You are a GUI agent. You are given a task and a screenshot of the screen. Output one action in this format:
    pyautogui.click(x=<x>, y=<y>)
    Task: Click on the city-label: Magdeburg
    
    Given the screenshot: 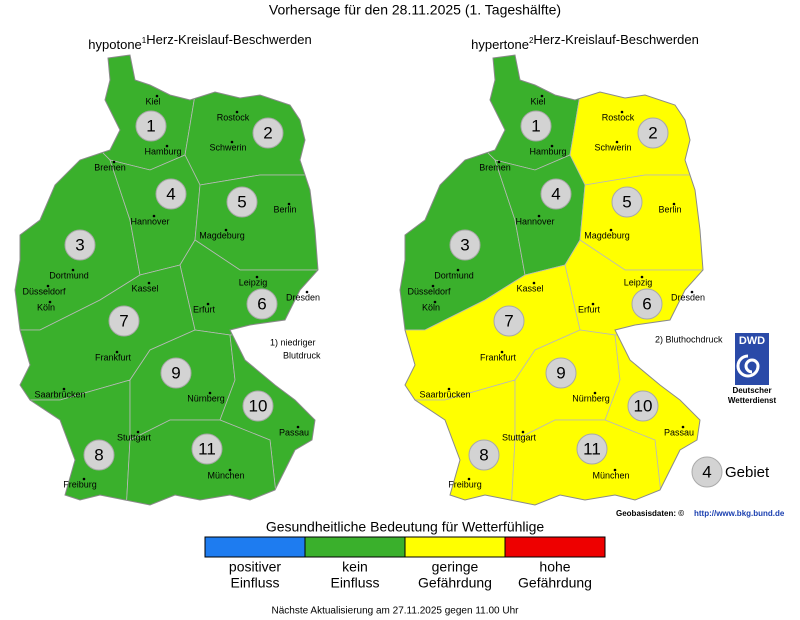 What is the action you would take?
    pyautogui.click(x=607, y=235)
    